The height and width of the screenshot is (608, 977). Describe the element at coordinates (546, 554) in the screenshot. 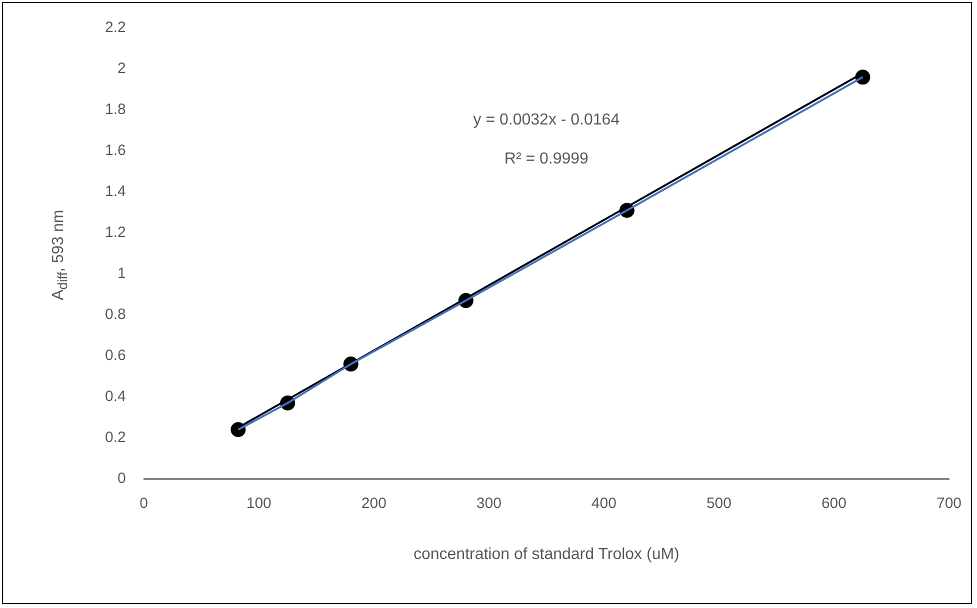

I see `x-axis-title: concentration of standard Trolox (uM)` at that location.